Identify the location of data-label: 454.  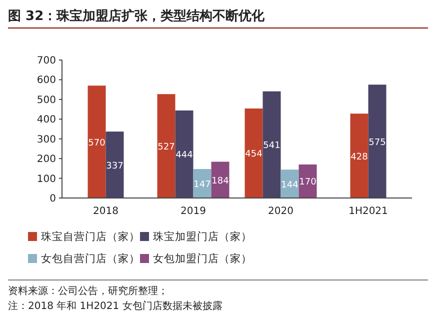
(254, 155).